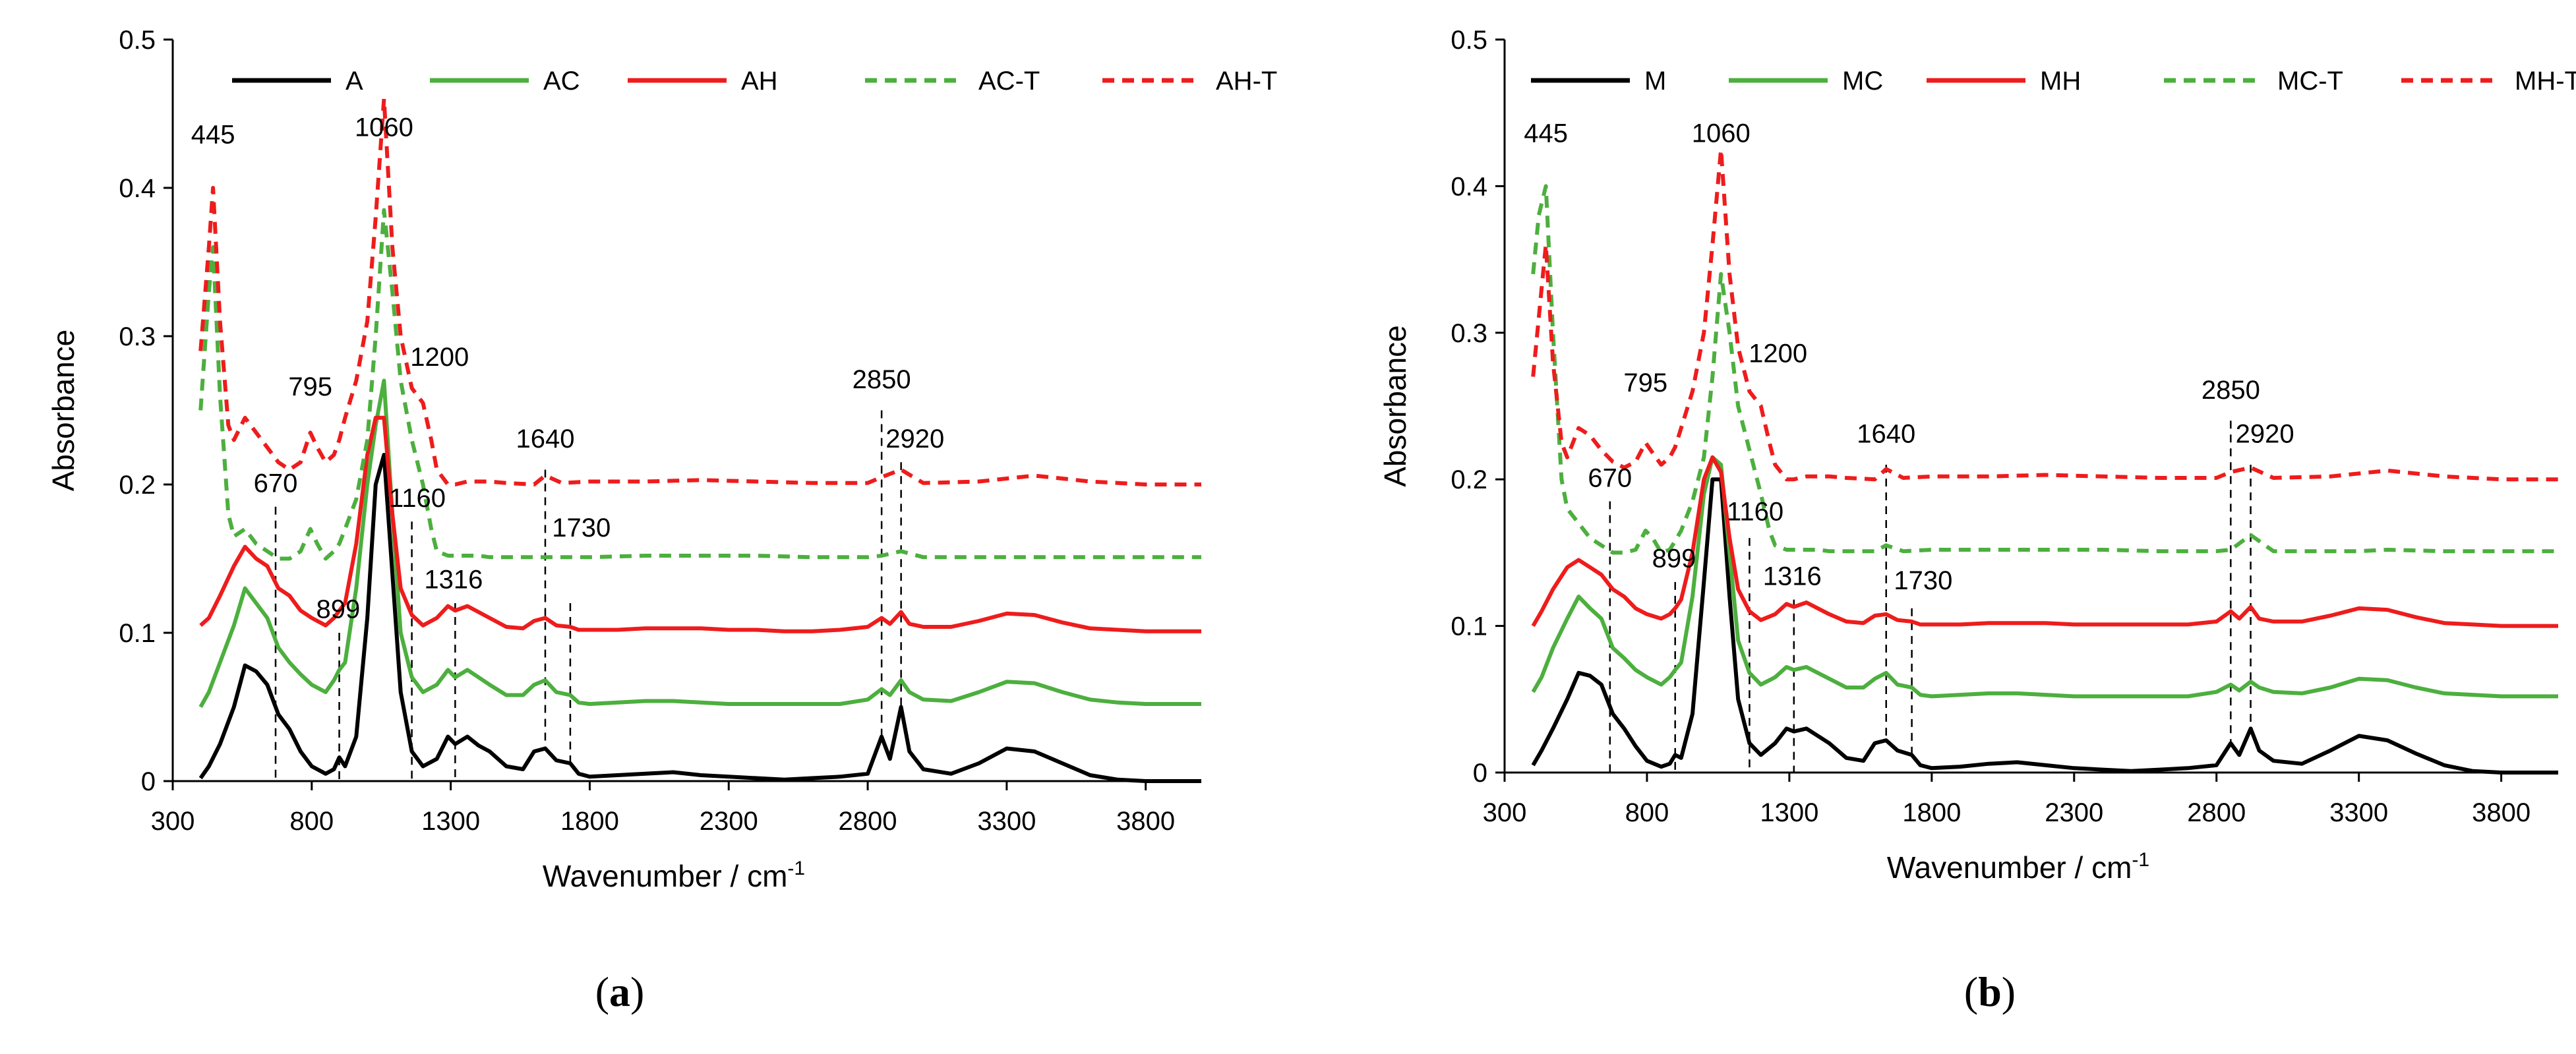 This screenshot has width=2576, height=1054. I want to click on series-line-ah-t, so click(700, 291).